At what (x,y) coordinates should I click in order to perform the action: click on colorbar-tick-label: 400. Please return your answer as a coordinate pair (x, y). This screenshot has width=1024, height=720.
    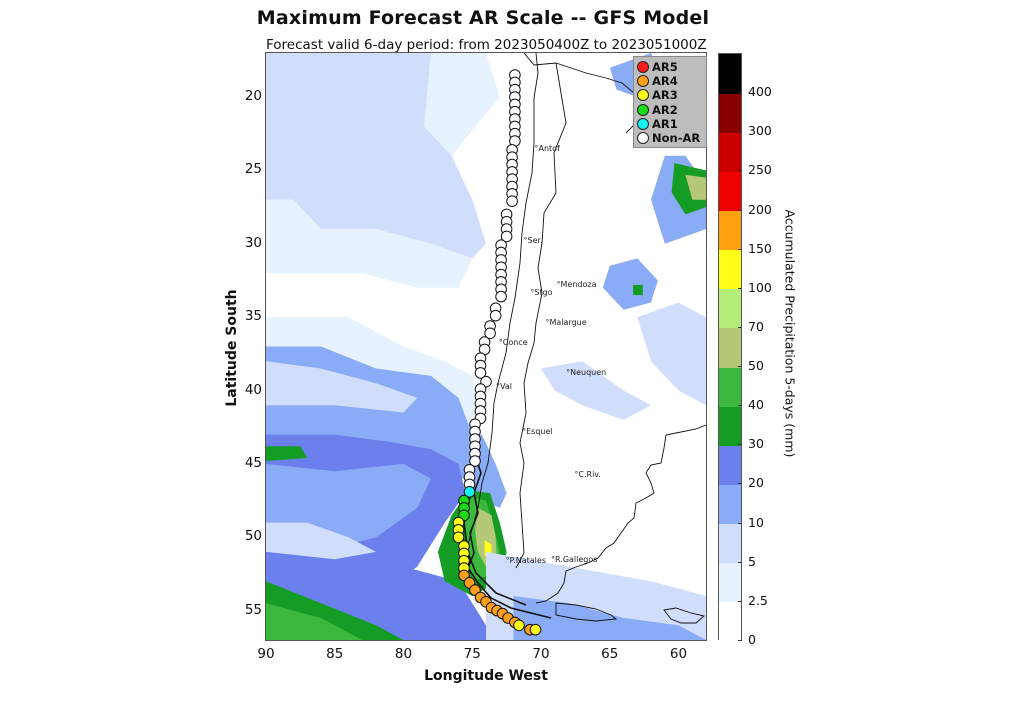
    Looking at the image, I should click on (760, 92).